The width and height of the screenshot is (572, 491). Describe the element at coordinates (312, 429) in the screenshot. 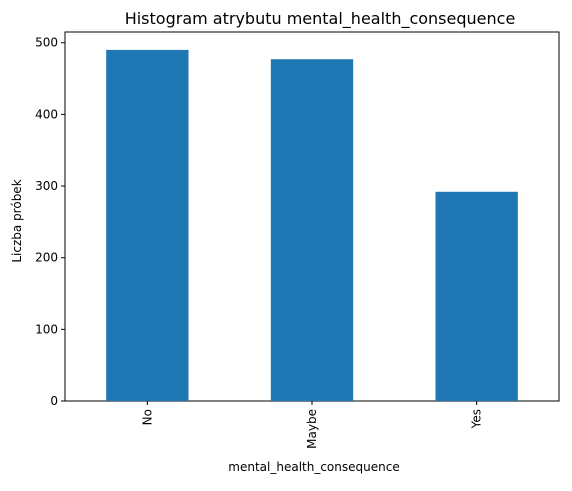

I see `x-tick-label-maybe: Maybe` at that location.